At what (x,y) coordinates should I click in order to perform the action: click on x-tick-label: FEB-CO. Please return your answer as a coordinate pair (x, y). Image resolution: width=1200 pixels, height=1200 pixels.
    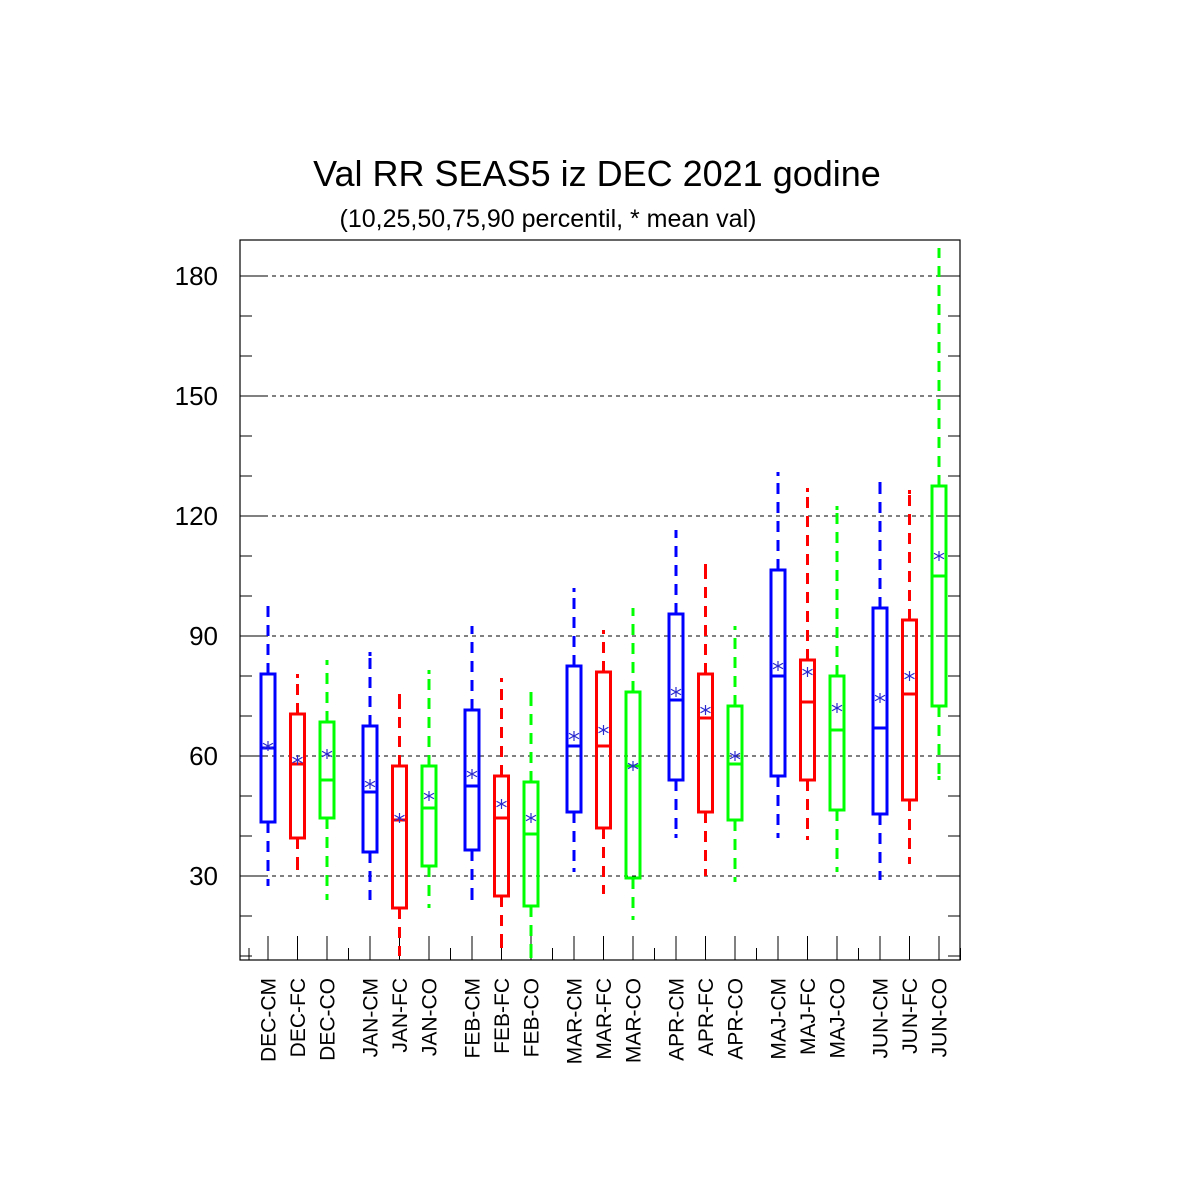
    Looking at the image, I should click on (532, 1017).